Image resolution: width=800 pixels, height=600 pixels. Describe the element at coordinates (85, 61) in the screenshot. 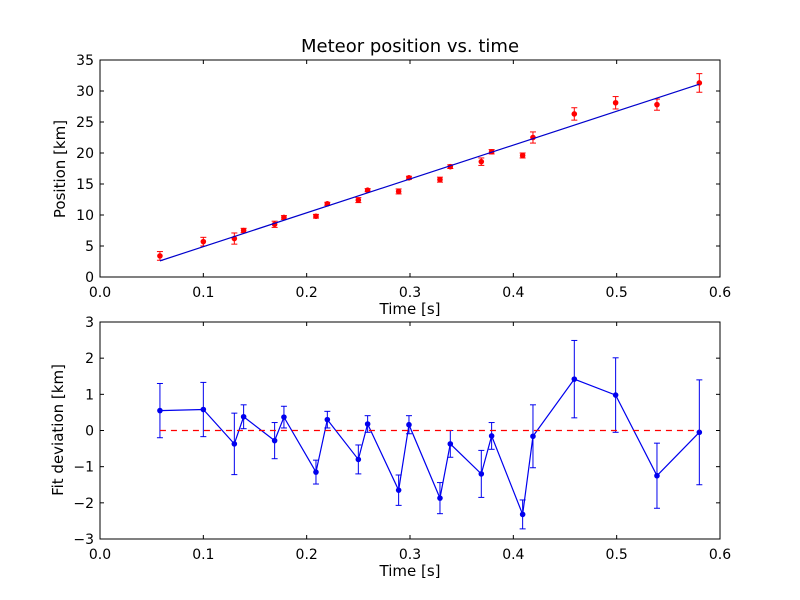

I see `y-tick-label: 35` at that location.